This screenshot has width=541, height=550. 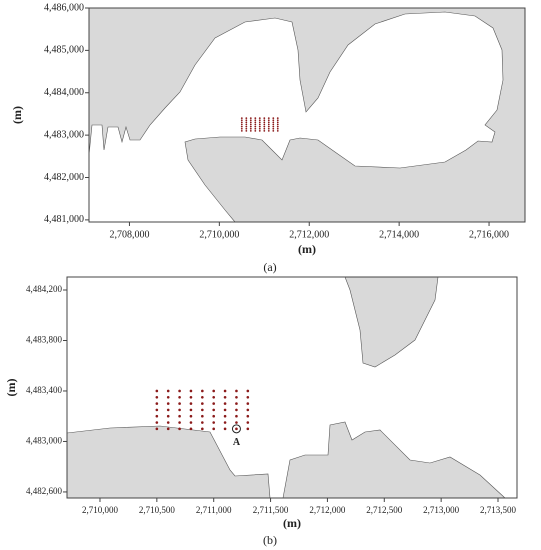 I want to click on land, so click(x=391, y=322).